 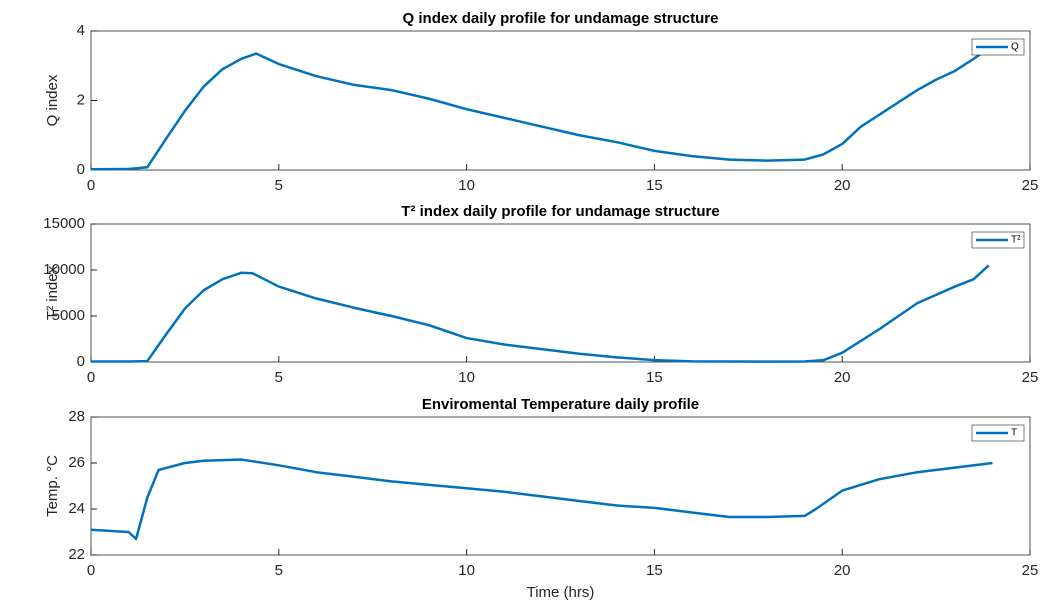 I want to click on y-tick-label: 24, so click(x=76, y=508).